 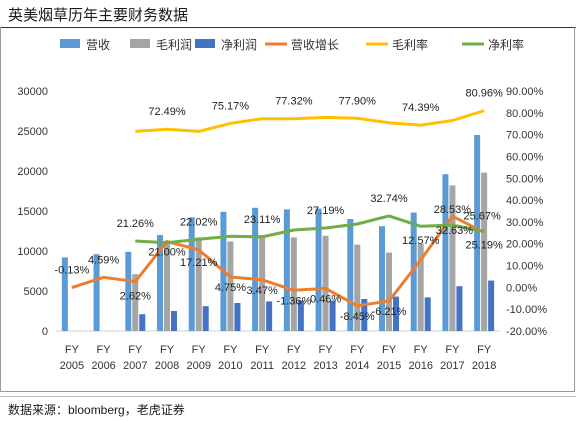 What do you see at coordinates (484, 366) in the screenshot?
I see `x-tick-label-2018: 2018` at bounding box center [484, 366].